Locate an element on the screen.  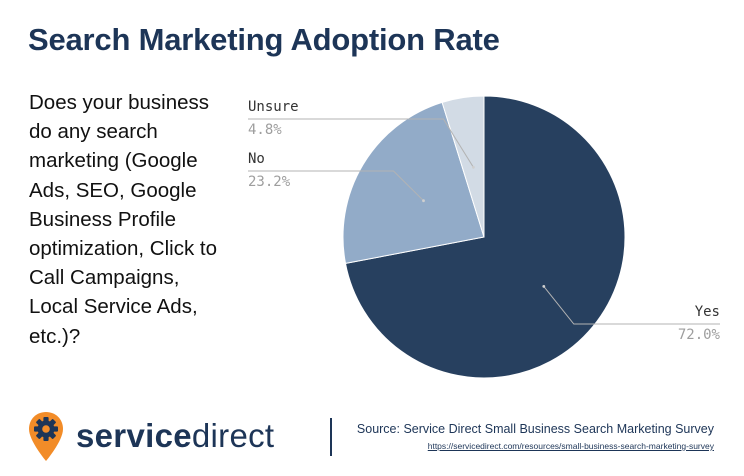
pie-slice-unsure is located at coordinates (463, 166).